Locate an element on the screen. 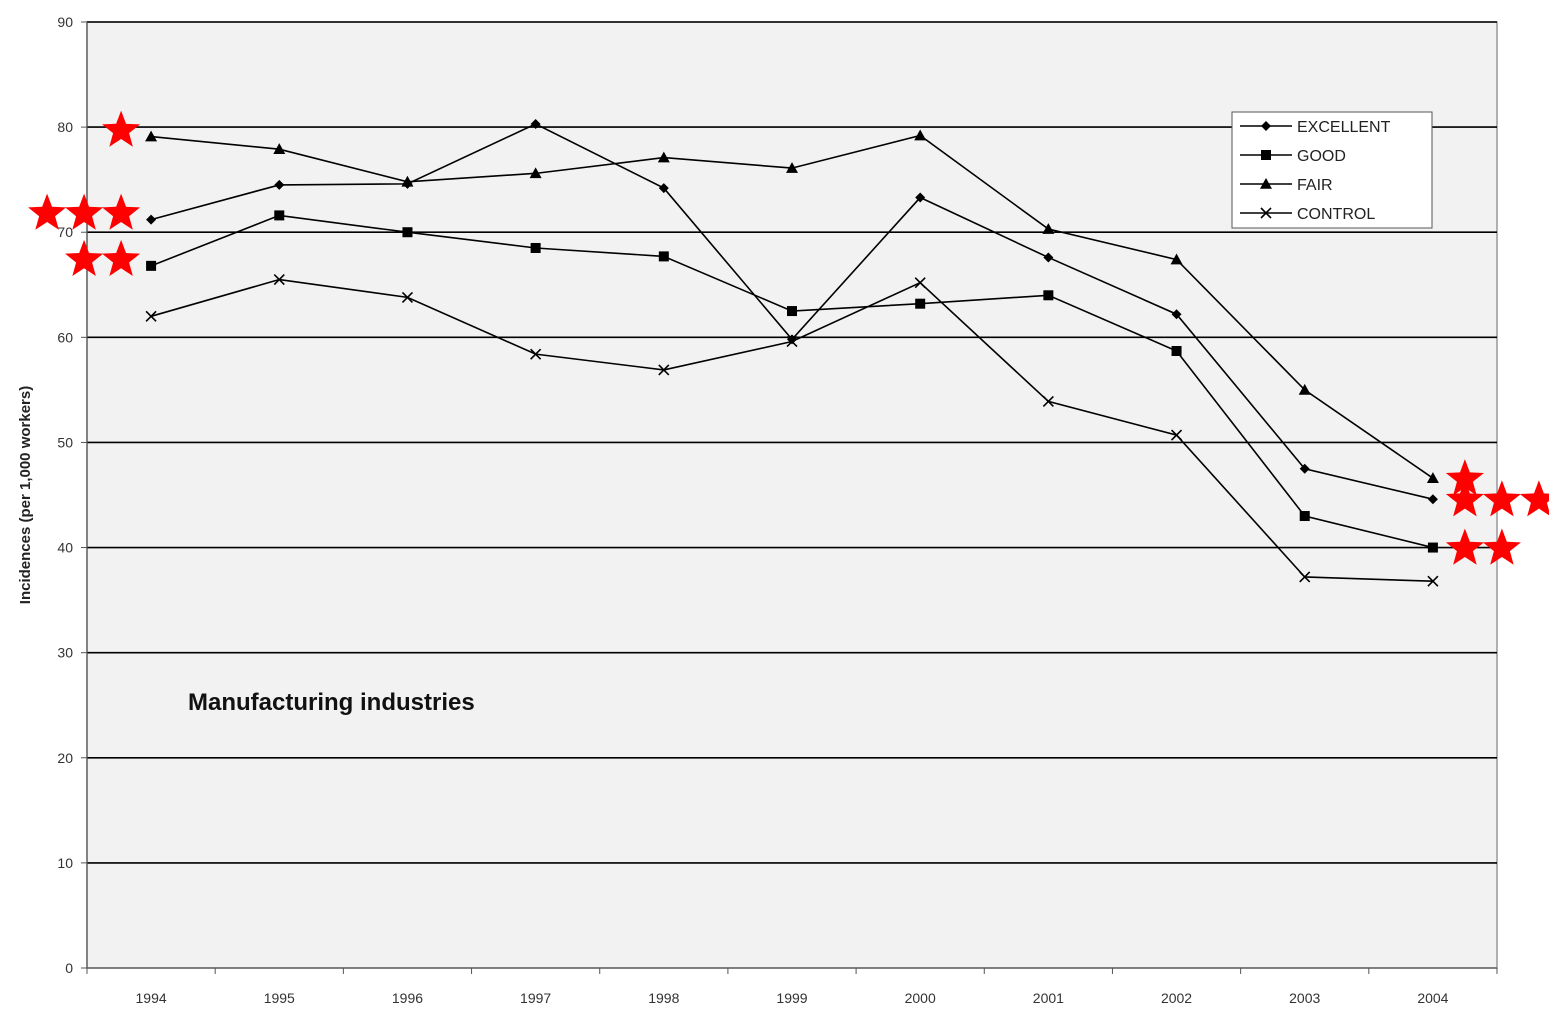 The height and width of the screenshot is (1014, 1549). x-tick-label-2002: 2002 is located at coordinates (1176, 998).